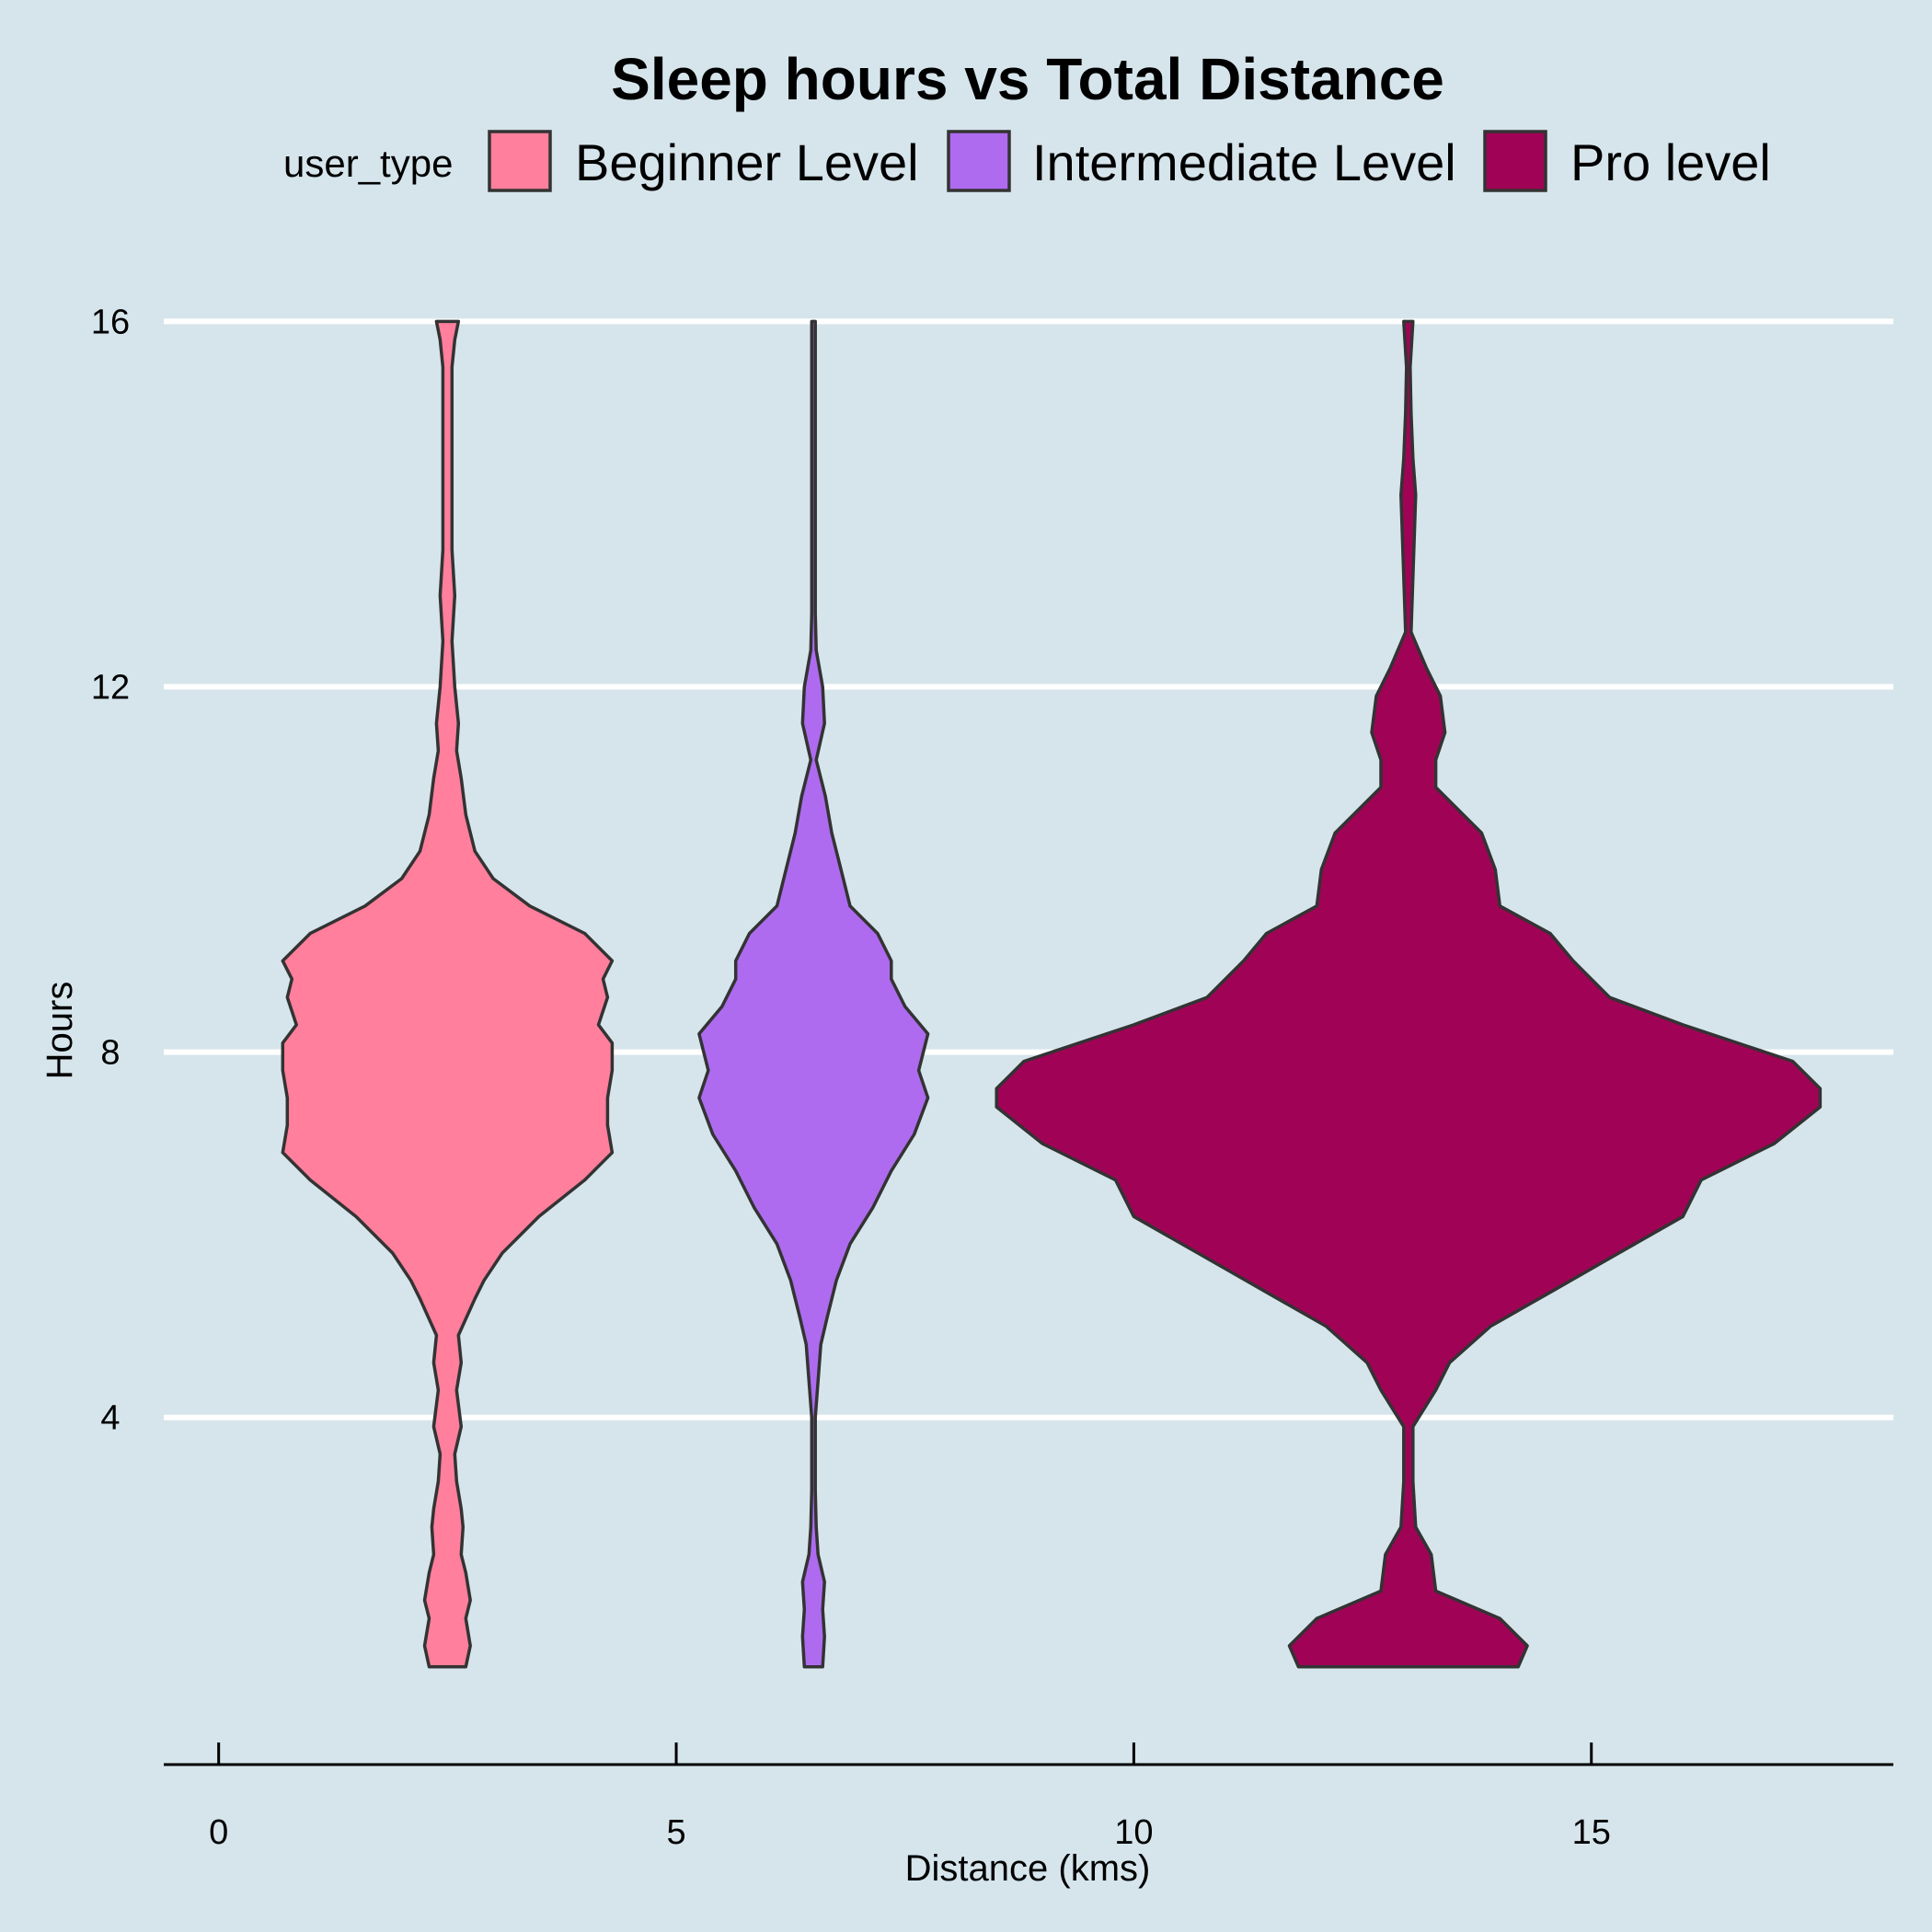  Describe the element at coordinates (1133, 1832) in the screenshot. I see `x-tick-label: 10` at that location.